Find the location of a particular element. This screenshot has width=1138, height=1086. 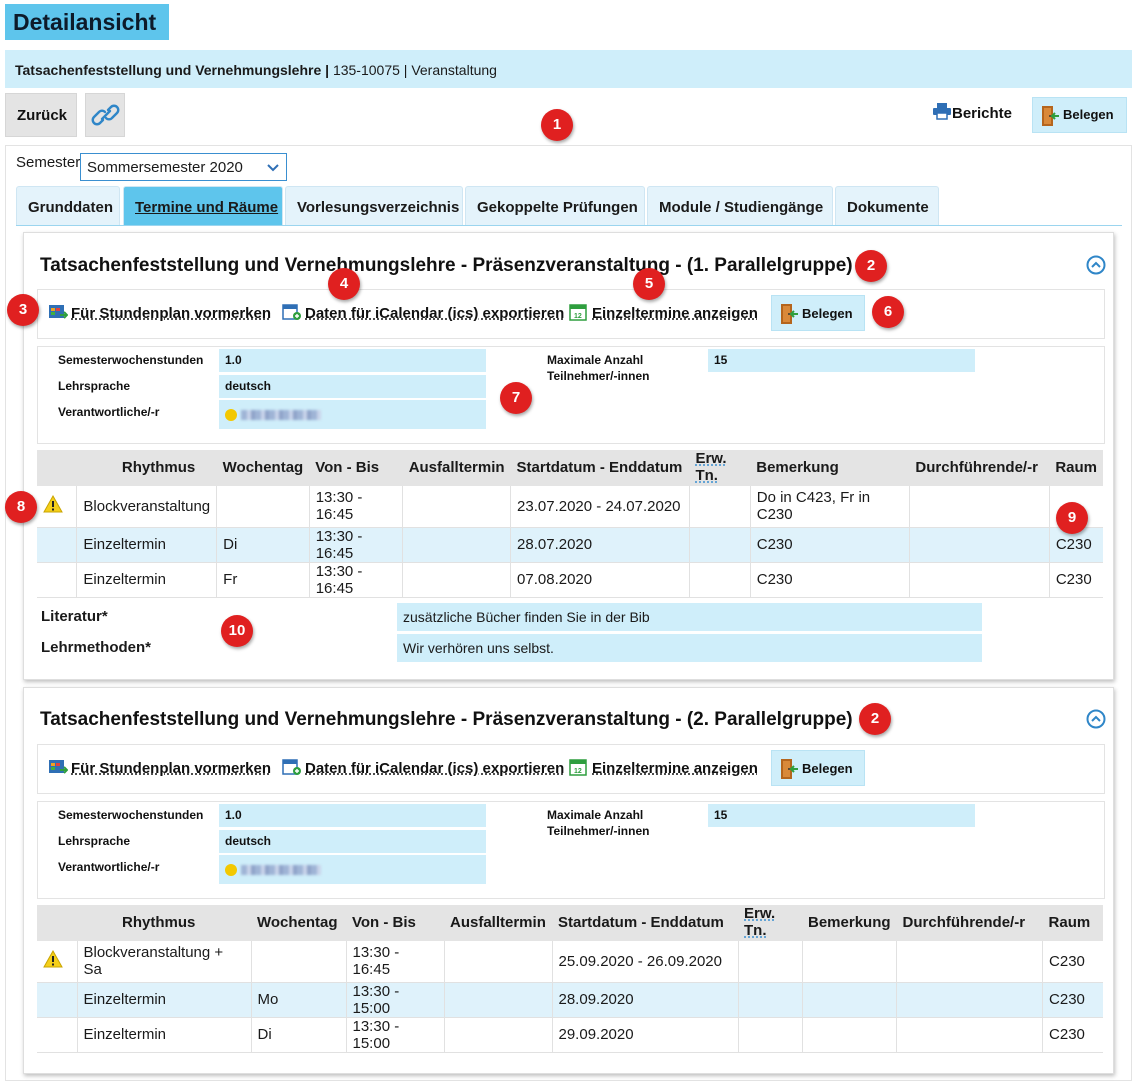

annotation-marker-2: 2 is located at coordinates (871, 266).